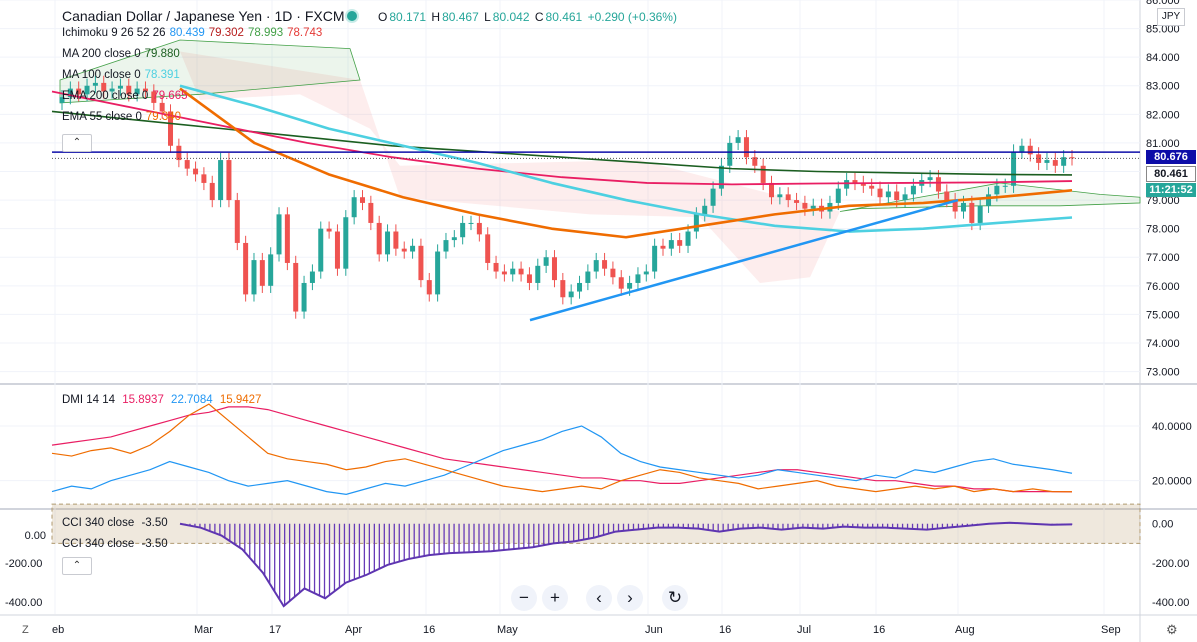 This screenshot has width=1197, height=642. What do you see at coordinates (25, 630) in the screenshot?
I see `timezone-icon: Z` at bounding box center [25, 630].